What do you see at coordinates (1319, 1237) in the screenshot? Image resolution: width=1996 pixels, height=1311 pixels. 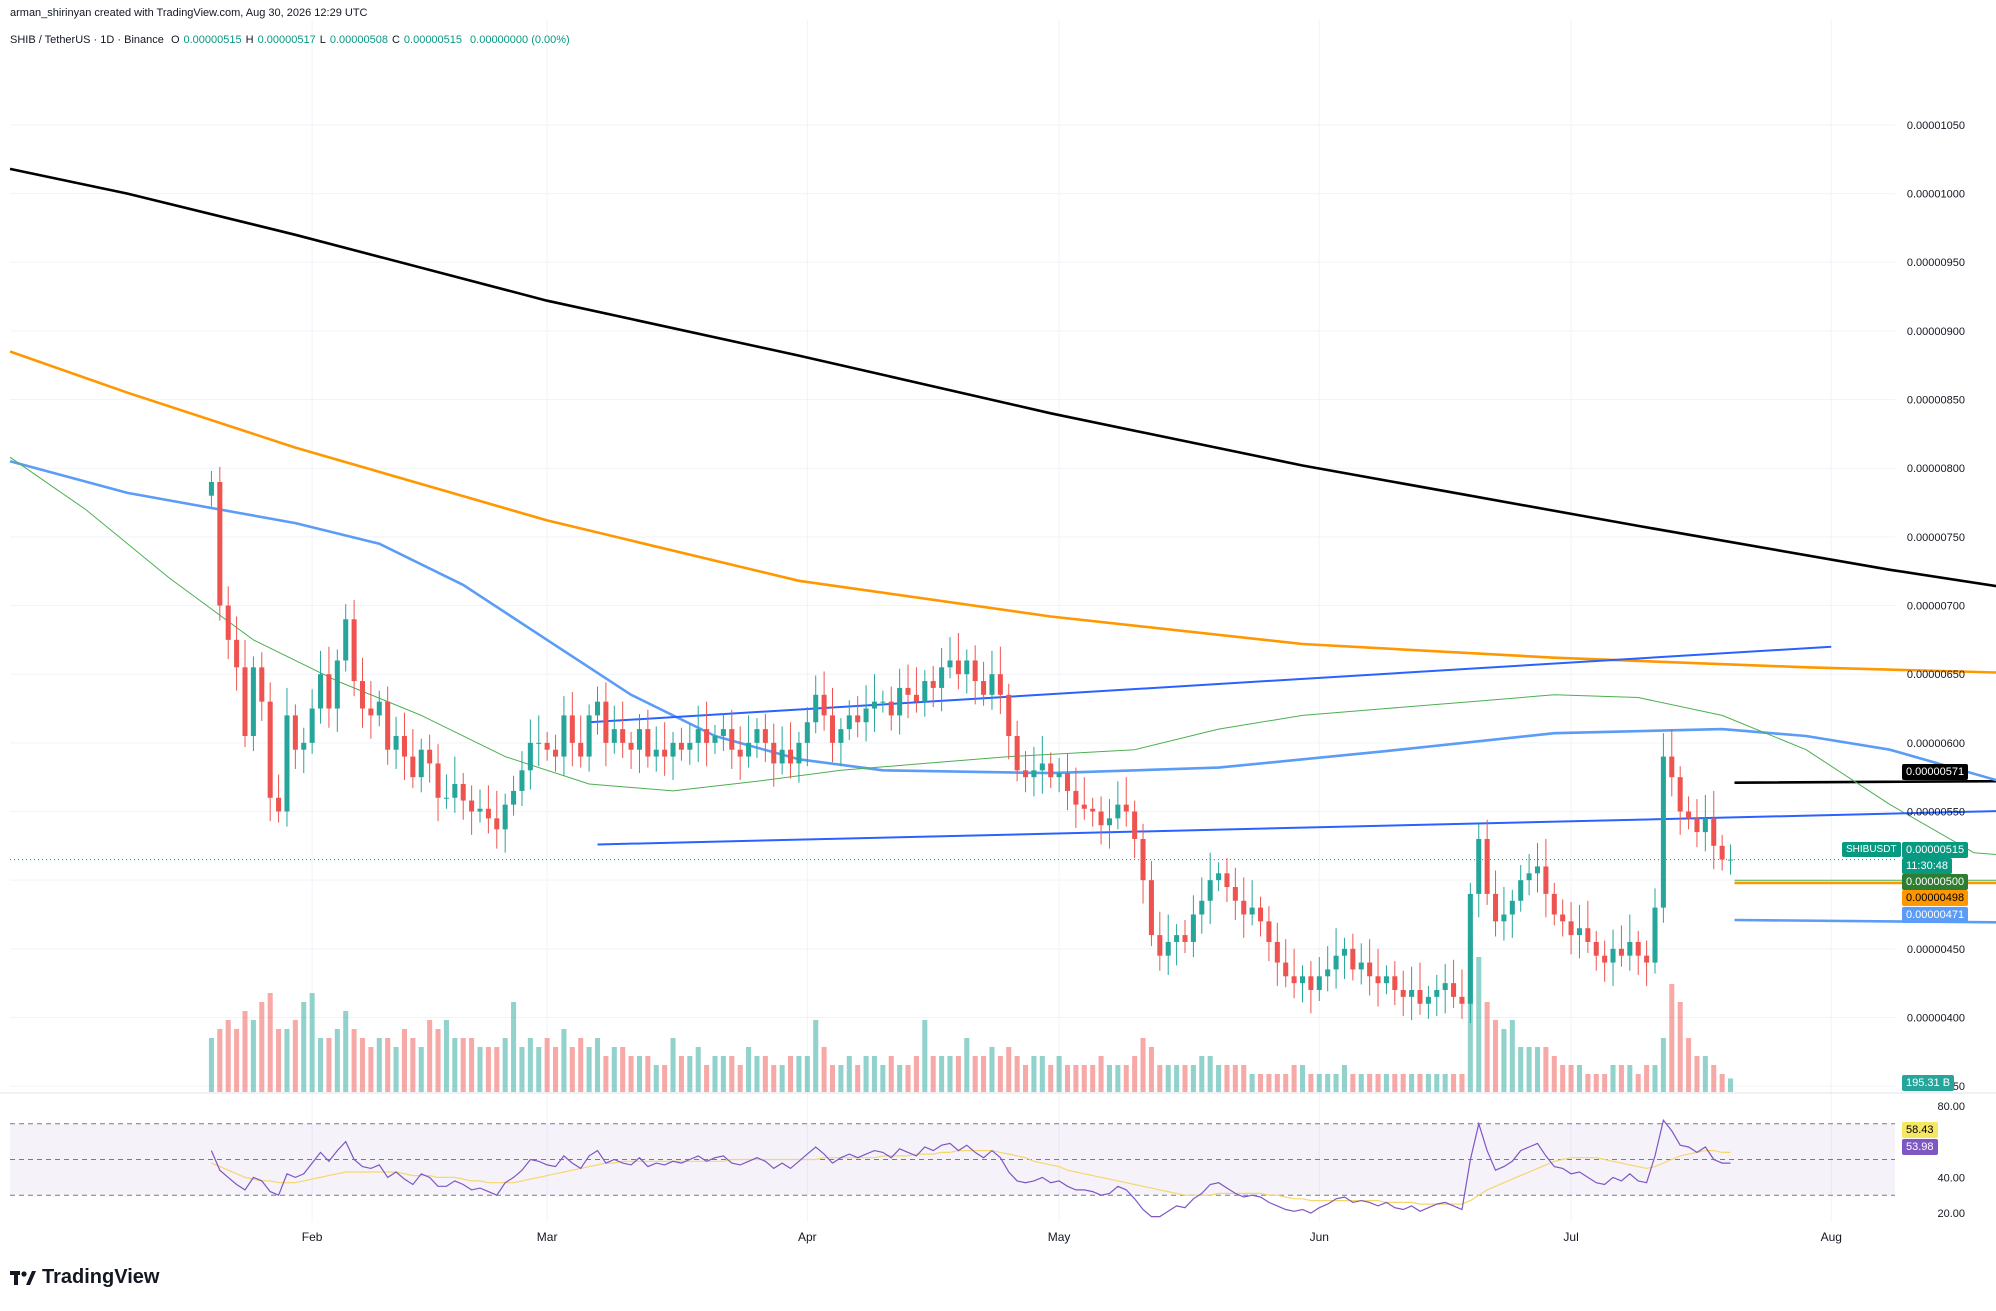 I see `time-tick-label: Jun` at bounding box center [1319, 1237].